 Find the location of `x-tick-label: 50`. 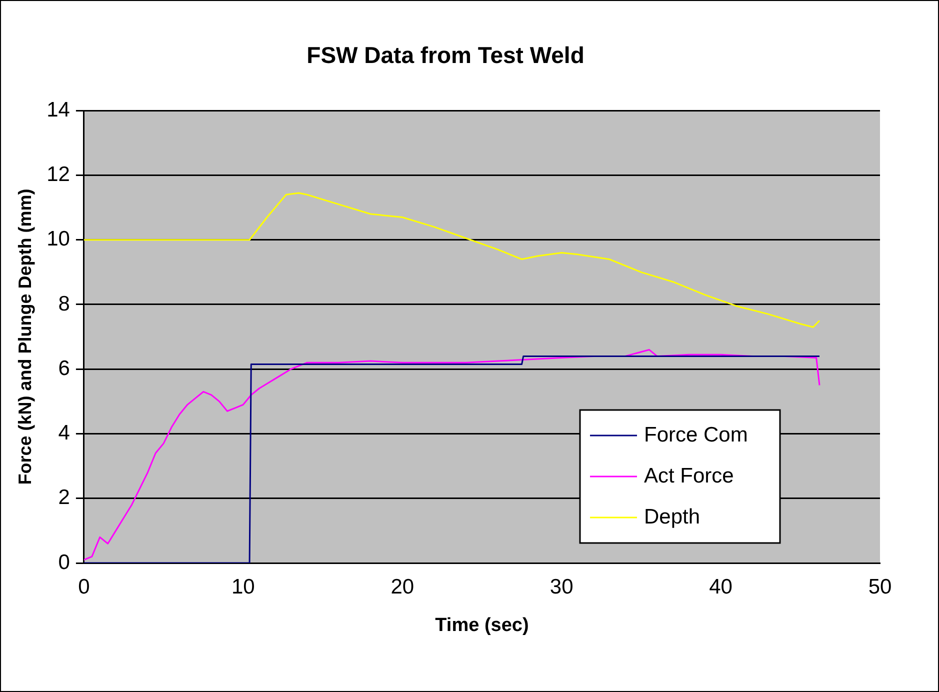

x-tick-label: 50 is located at coordinates (880, 586).